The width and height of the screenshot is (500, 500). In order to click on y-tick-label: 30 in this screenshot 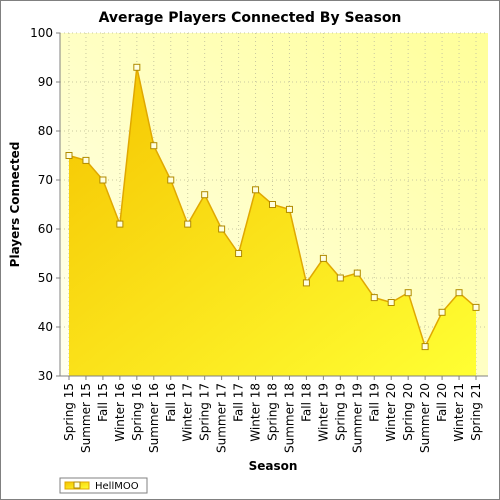, I will do `click(45, 376)`.